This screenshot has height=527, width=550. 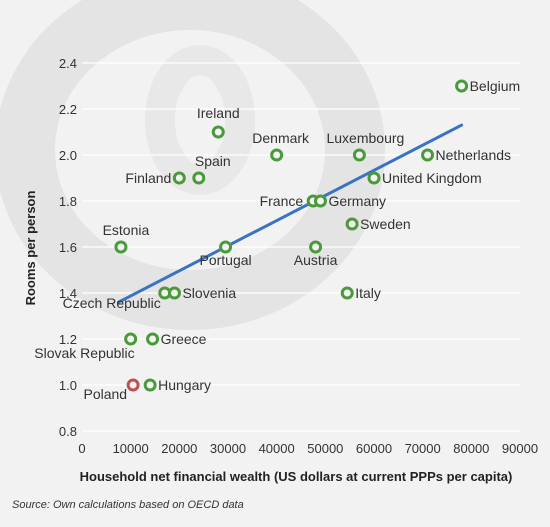 What do you see at coordinates (277, 448) in the screenshot?
I see `x-tick-label: 40000` at bounding box center [277, 448].